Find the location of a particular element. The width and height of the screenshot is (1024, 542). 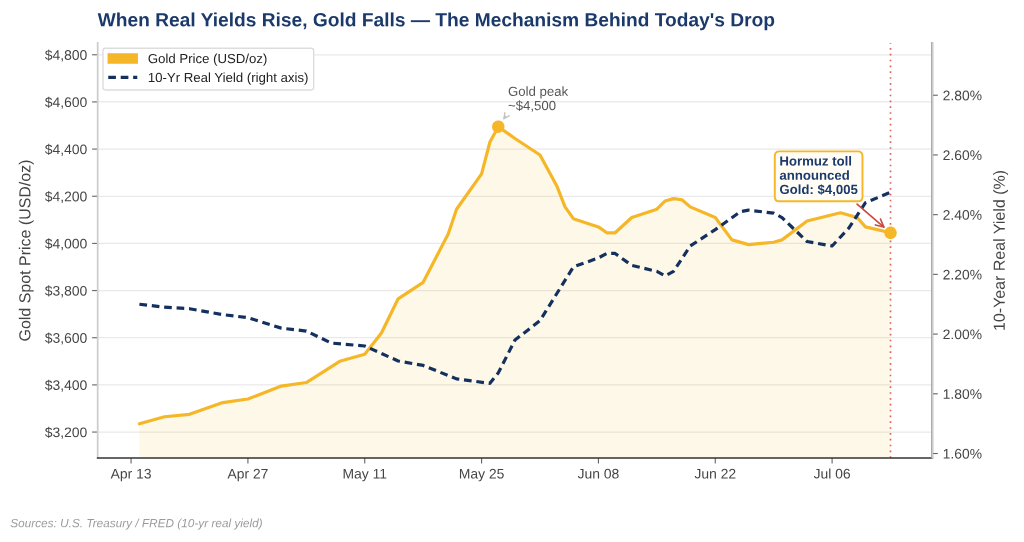

x-tick-label: May 25 is located at coordinates (481, 475).